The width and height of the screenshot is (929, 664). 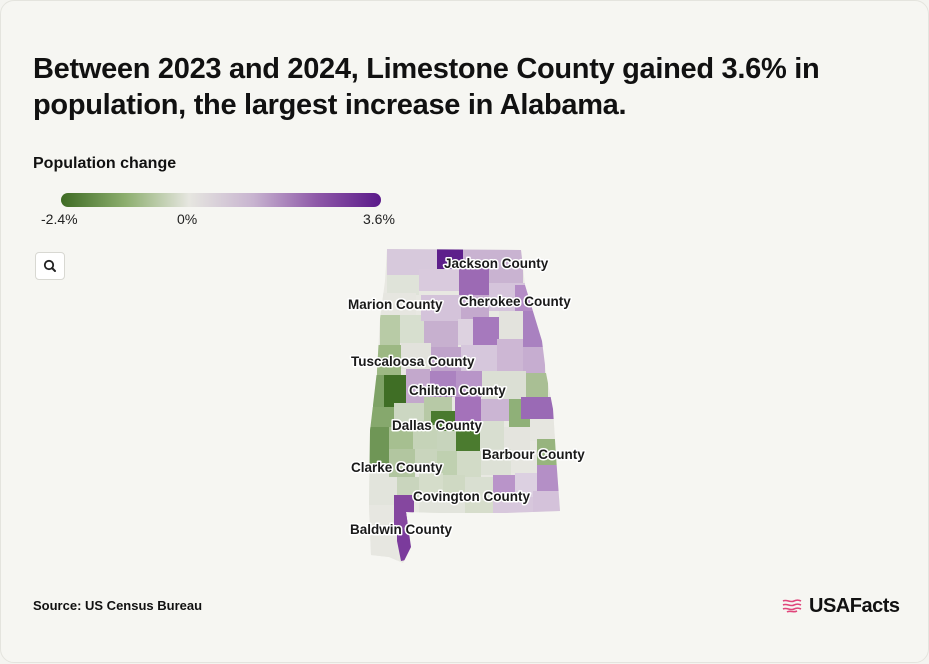 I want to click on brand-logo: USAFacts, so click(x=840, y=606).